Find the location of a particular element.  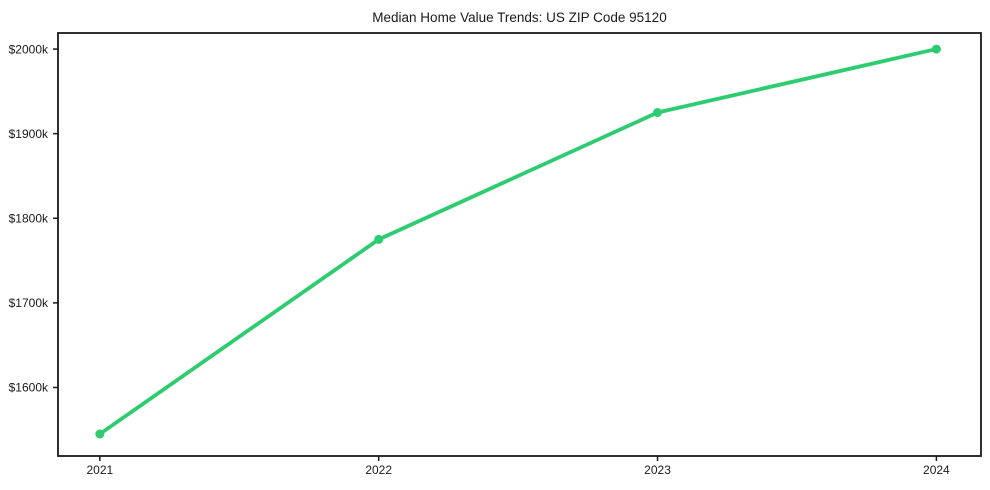

y-tick-label: $2000k is located at coordinates (29, 49).